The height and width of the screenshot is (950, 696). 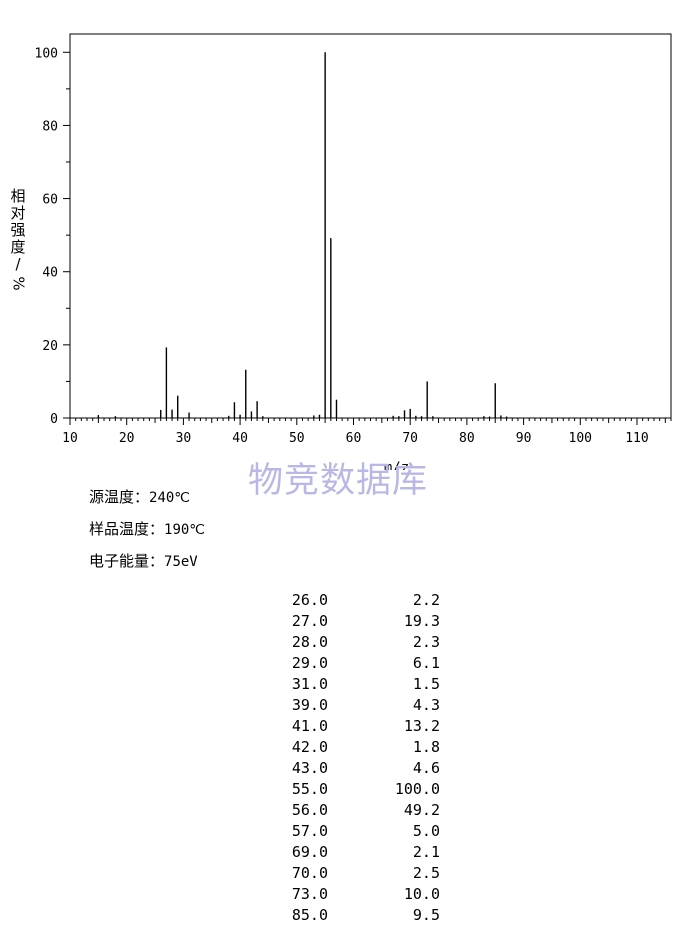 What do you see at coordinates (18, 213) in the screenshot?
I see `y-axis-label-char: 对` at bounding box center [18, 213].